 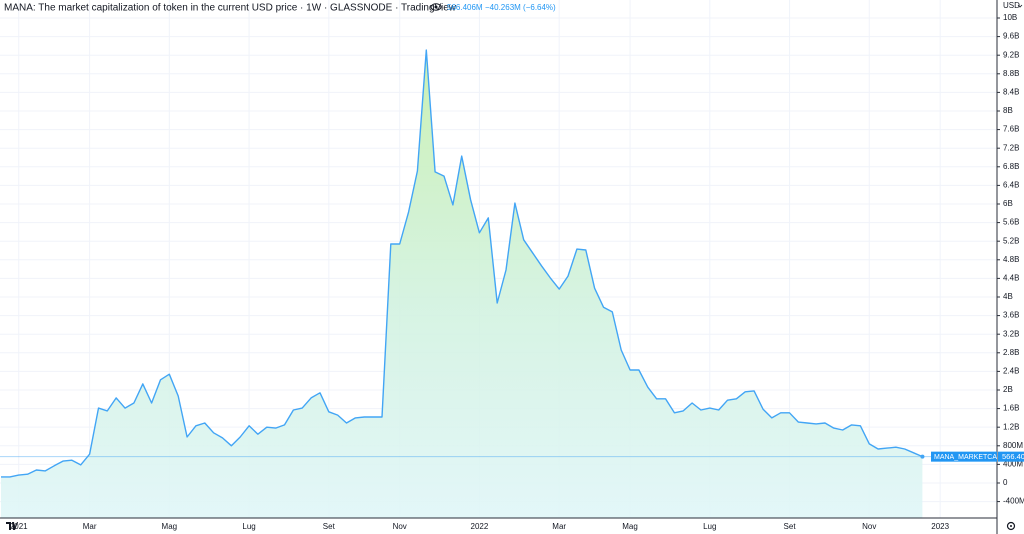 What do you see at coordinates (1011, 352) in the screenshot?
I see `y-tick-label: 2.8B` at bounding box center [1011, 352].